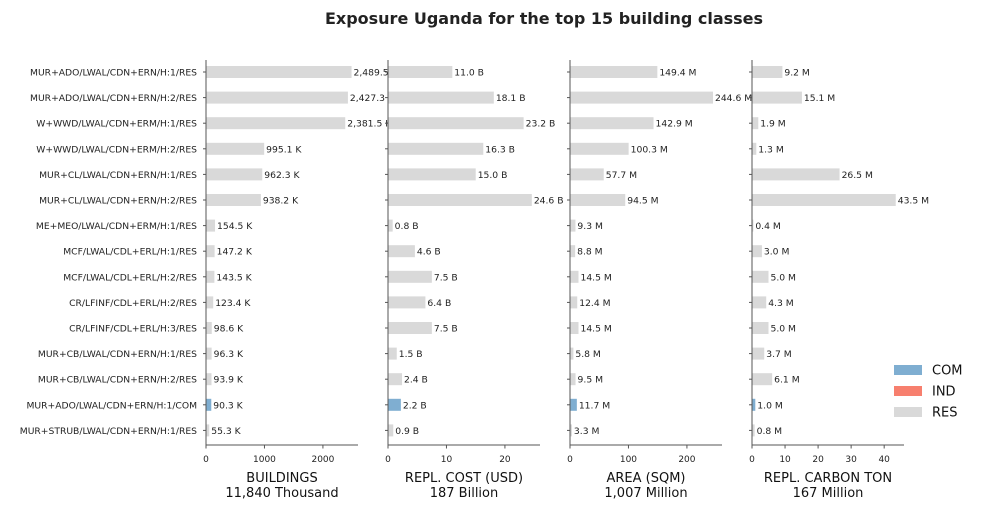 This screenshot has width=981, height=510. Describe the element at coordinates (819, 98) in the screenshot. I see `data-label: 15.1 M` at that location.